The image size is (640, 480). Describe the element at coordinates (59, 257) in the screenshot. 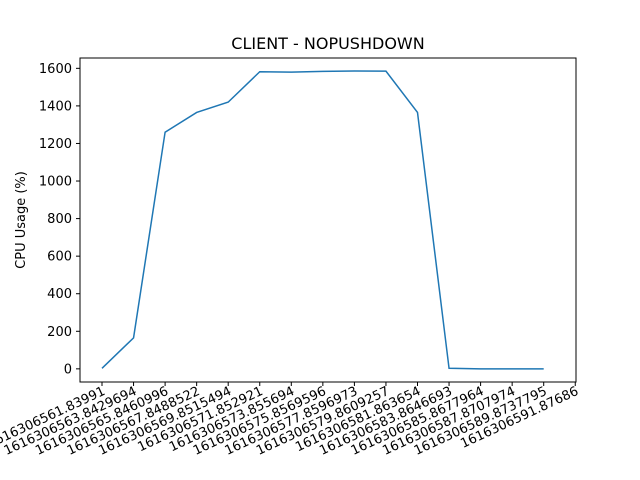

I see `y-tick-label: 600` at that location.